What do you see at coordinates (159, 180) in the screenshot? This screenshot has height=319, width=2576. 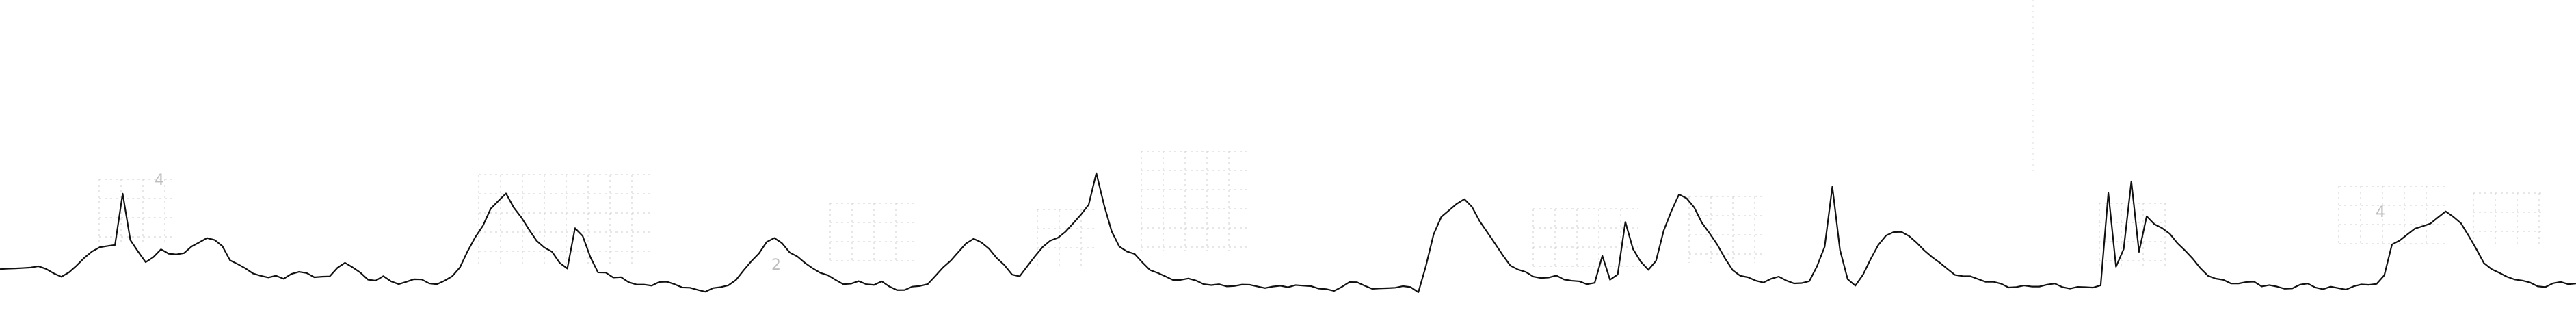 I see `faint-mark-1: 4` at bounding box center [159, 180].